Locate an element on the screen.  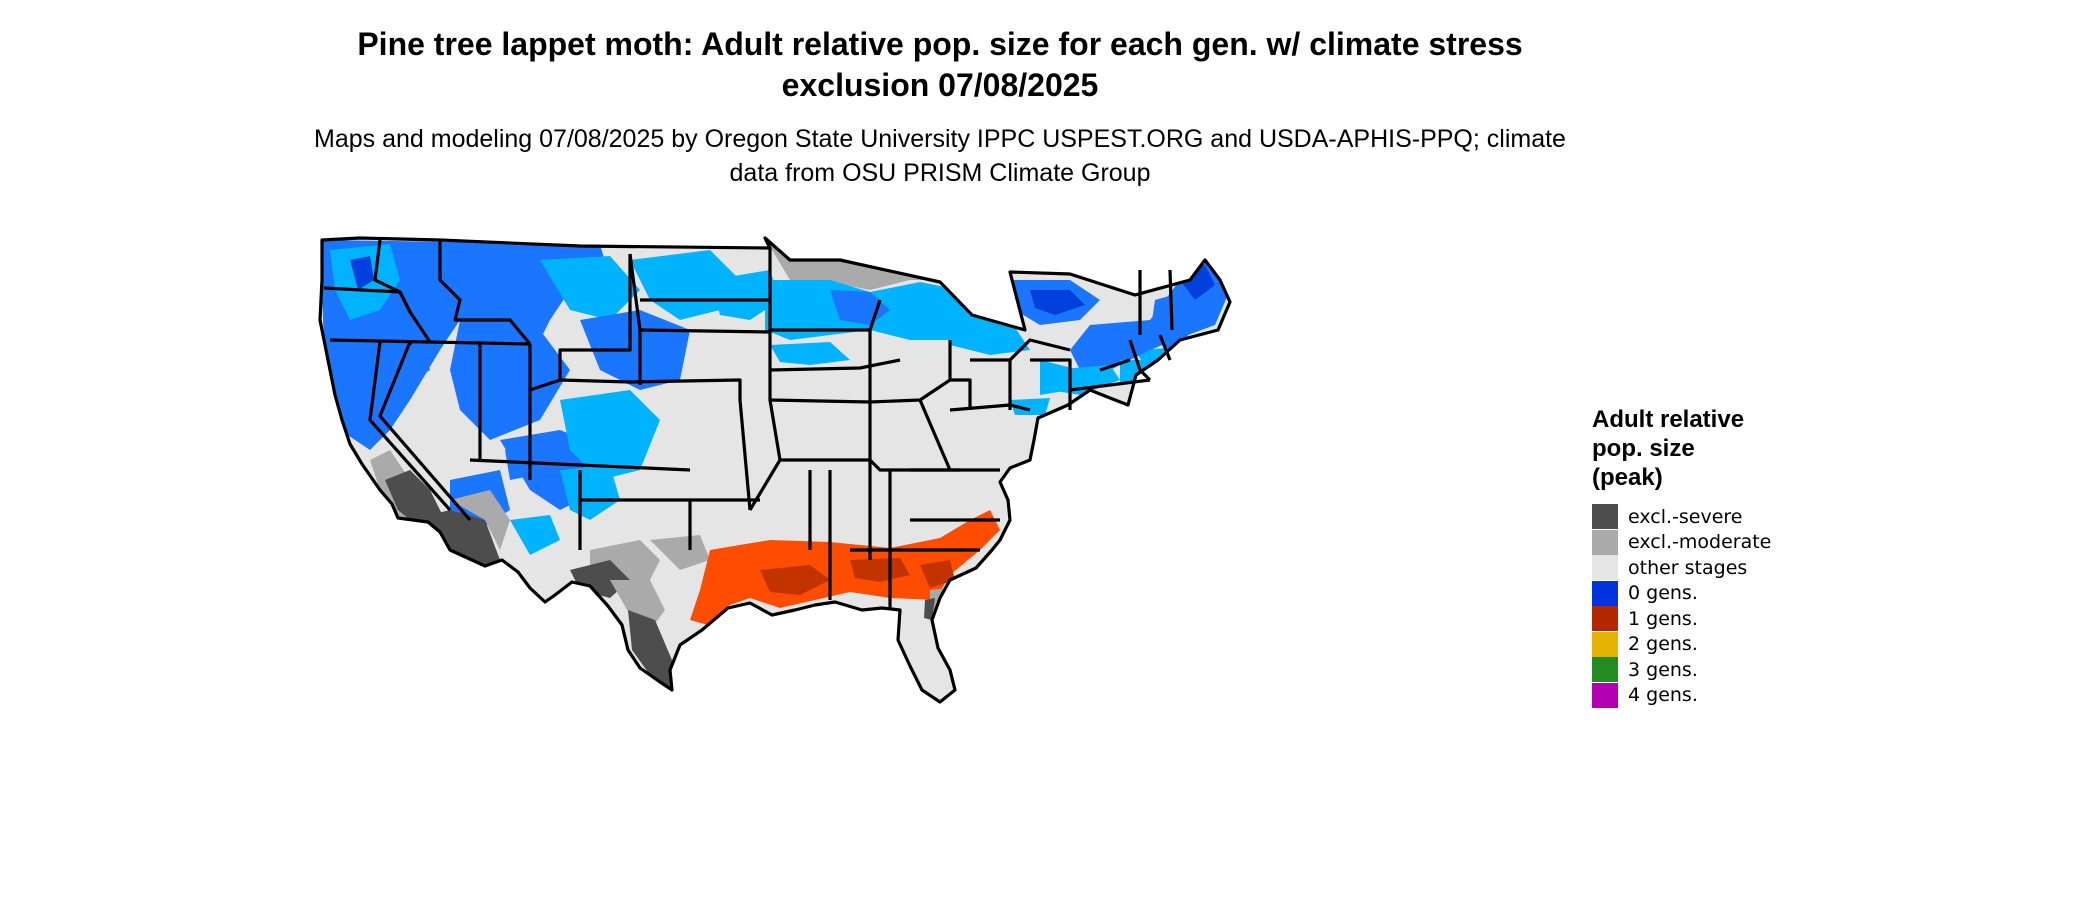
legend-item: excl.-moderate is located at coordinates (1722, 542).